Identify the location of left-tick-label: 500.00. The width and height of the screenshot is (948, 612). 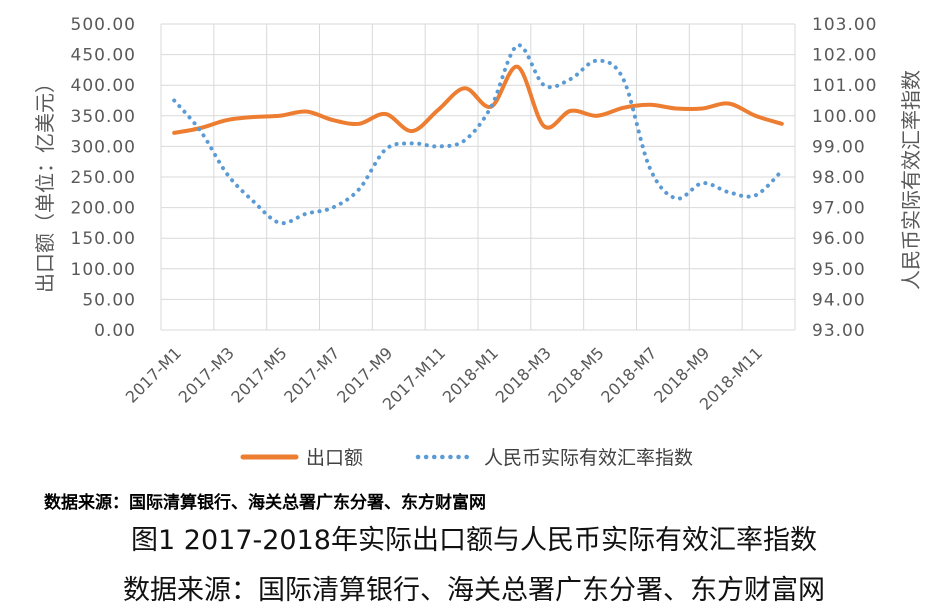
(103, 25).